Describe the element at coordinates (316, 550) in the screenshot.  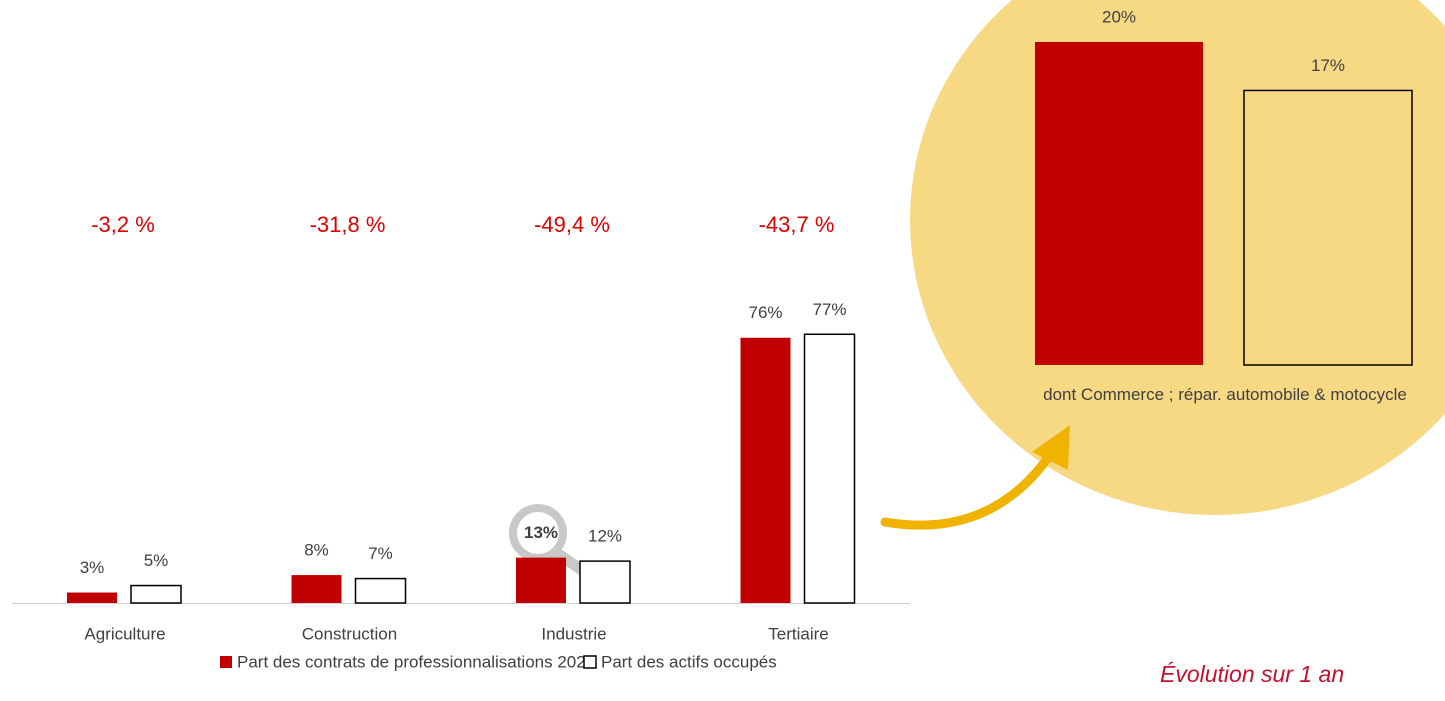
I see `value-label: 8%` at that location.